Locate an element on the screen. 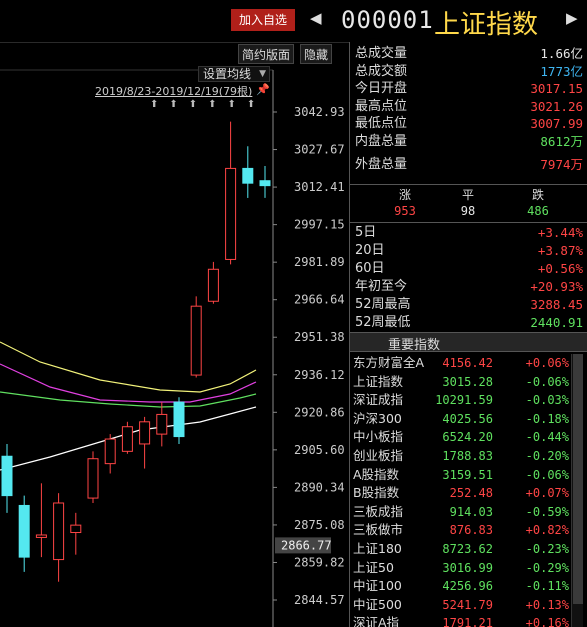  index-row: A股指数 3159.51 -0.06% is located at coordinates (461, 475).